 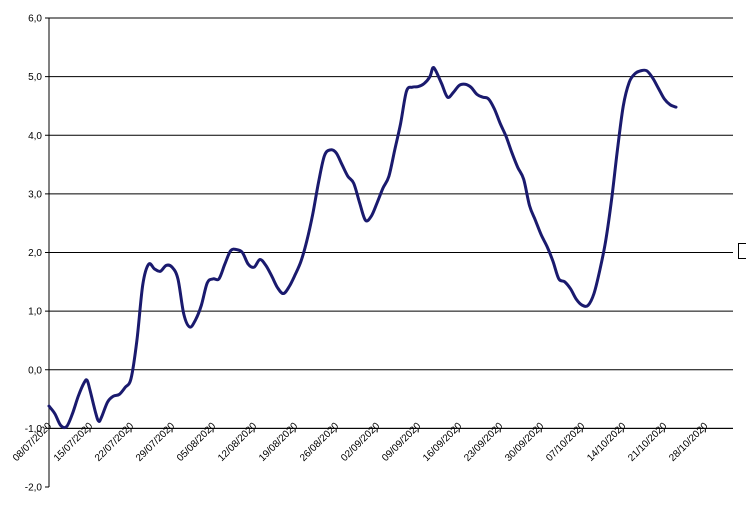 I want to click on x-tick-label: 19/08/2020, so click(x=278, y=441).